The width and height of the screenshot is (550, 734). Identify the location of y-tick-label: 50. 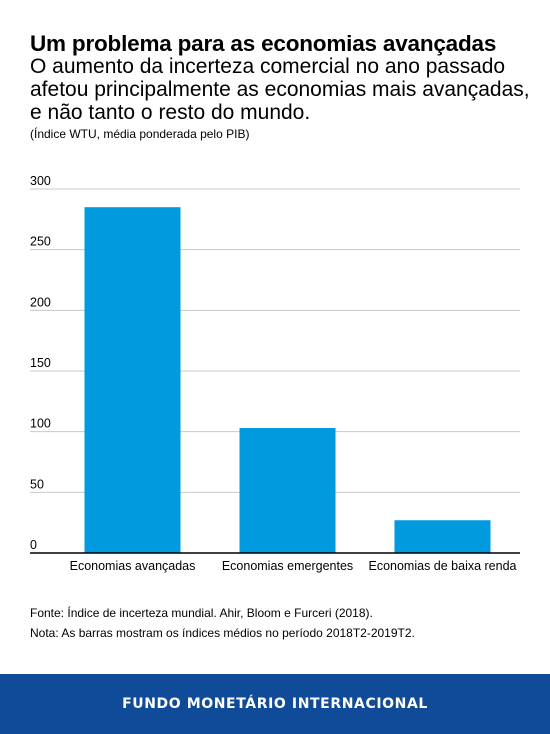
(37, 484).